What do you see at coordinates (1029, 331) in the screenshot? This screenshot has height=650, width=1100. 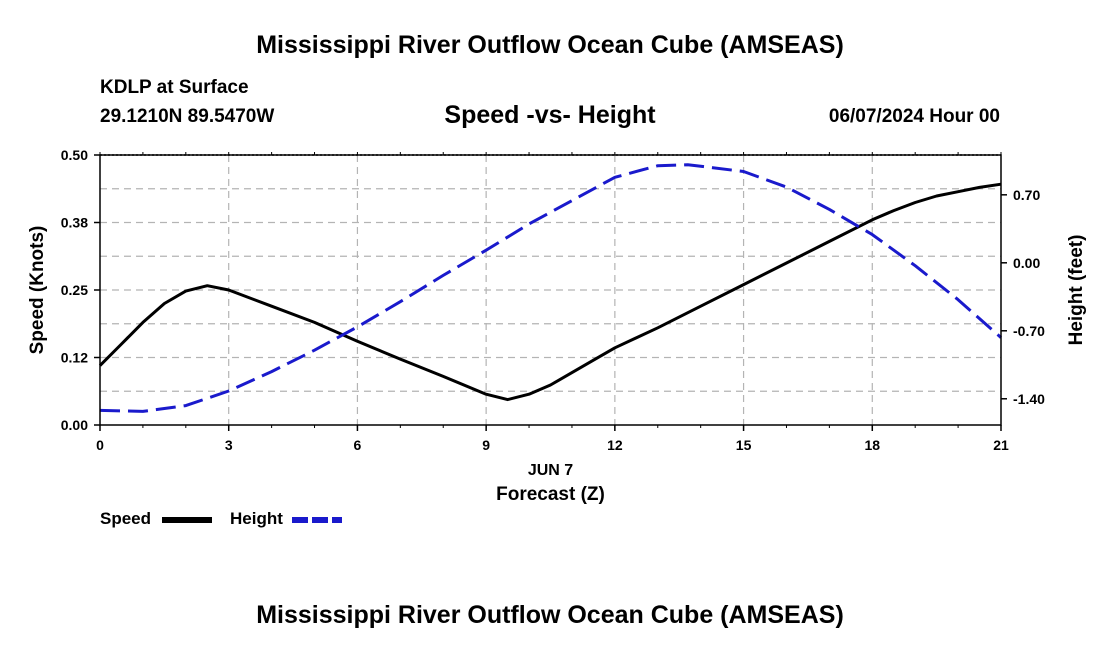 I see `y2-tick-label: -0.70` at bounding box center [1029, 331].